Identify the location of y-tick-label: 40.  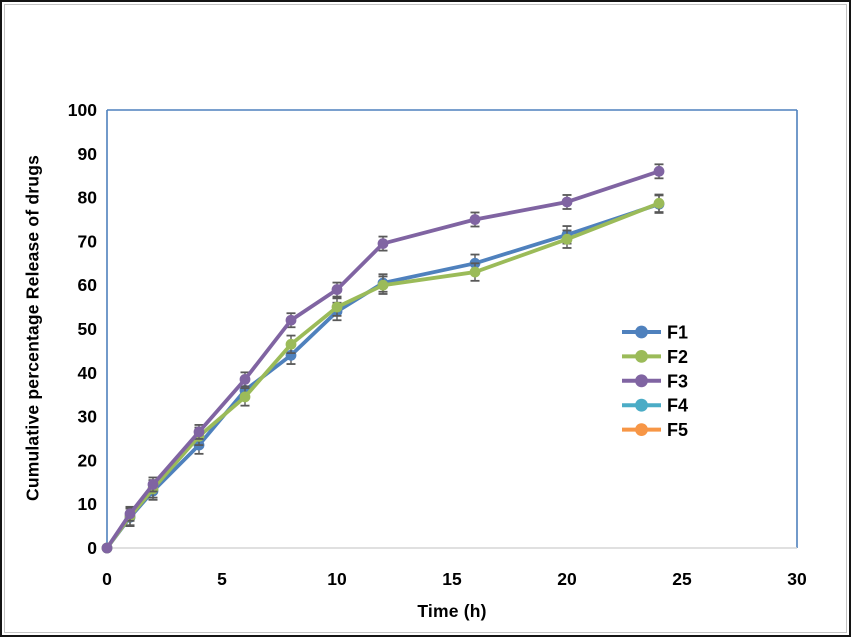
(88, 373).